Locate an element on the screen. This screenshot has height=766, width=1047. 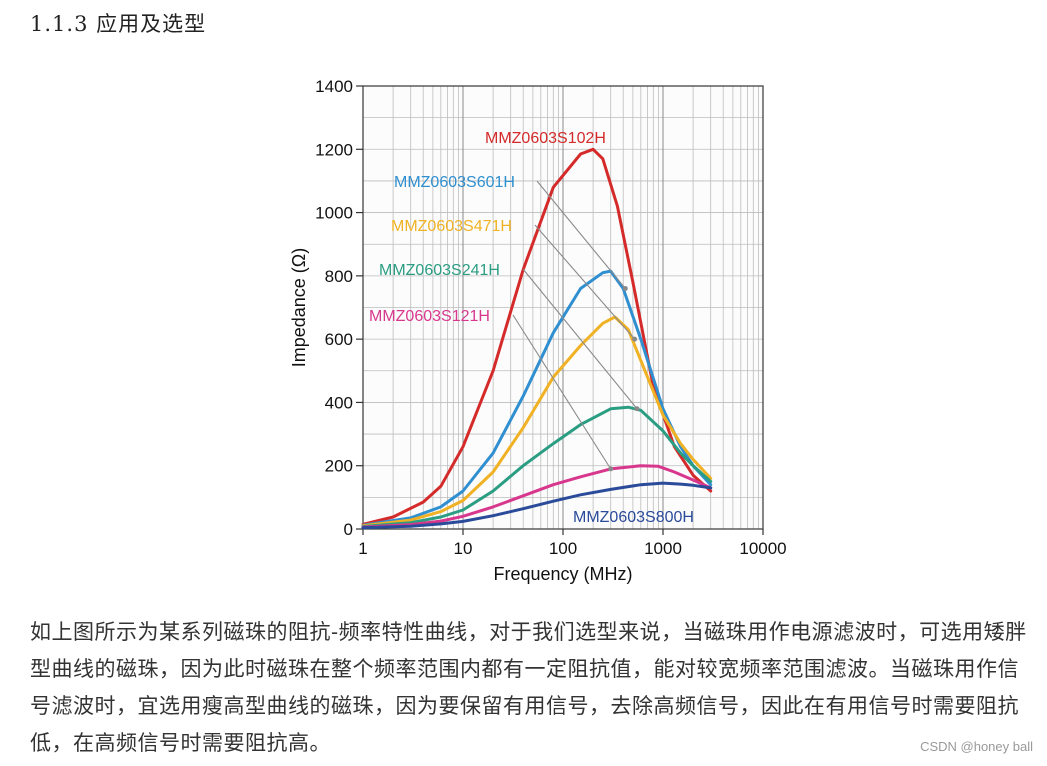
y-axis-label: Impedance (Ω) is located at coordinates (299, 308).